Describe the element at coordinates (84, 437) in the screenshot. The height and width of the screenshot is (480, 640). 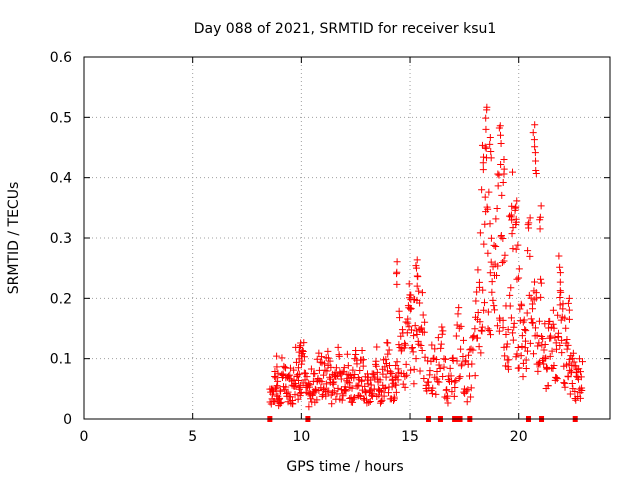
I see `x-tick-label: 0` at that location.